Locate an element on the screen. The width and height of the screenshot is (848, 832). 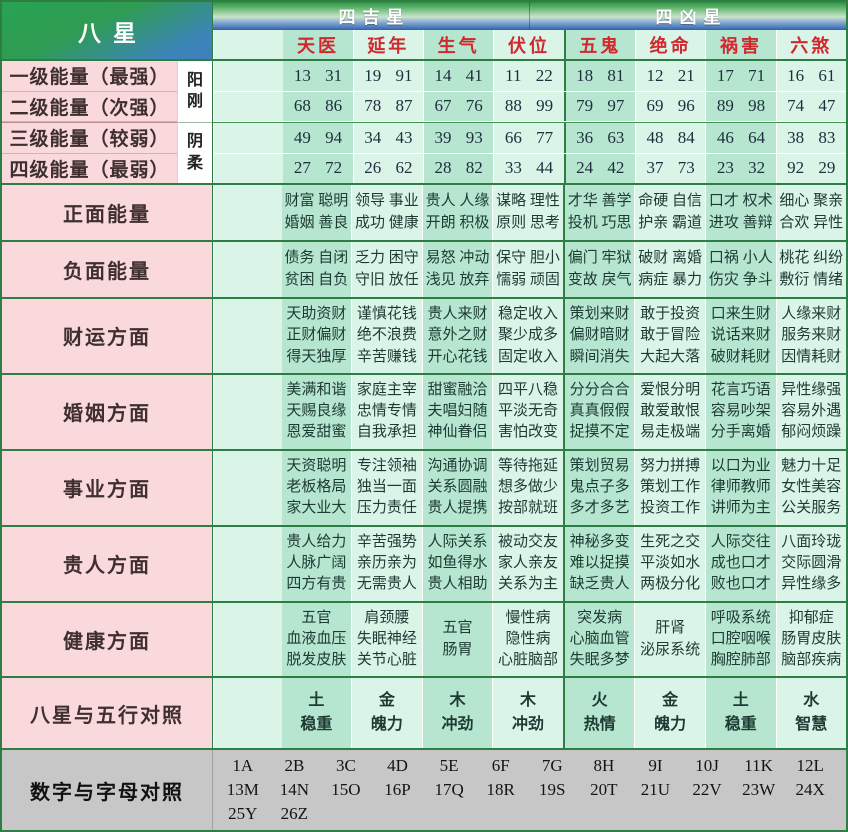
star-name-row: 天医 延年 生气 伏位 五鬼 绝命 祸害 六煞 is located at coordinates (529, 44).